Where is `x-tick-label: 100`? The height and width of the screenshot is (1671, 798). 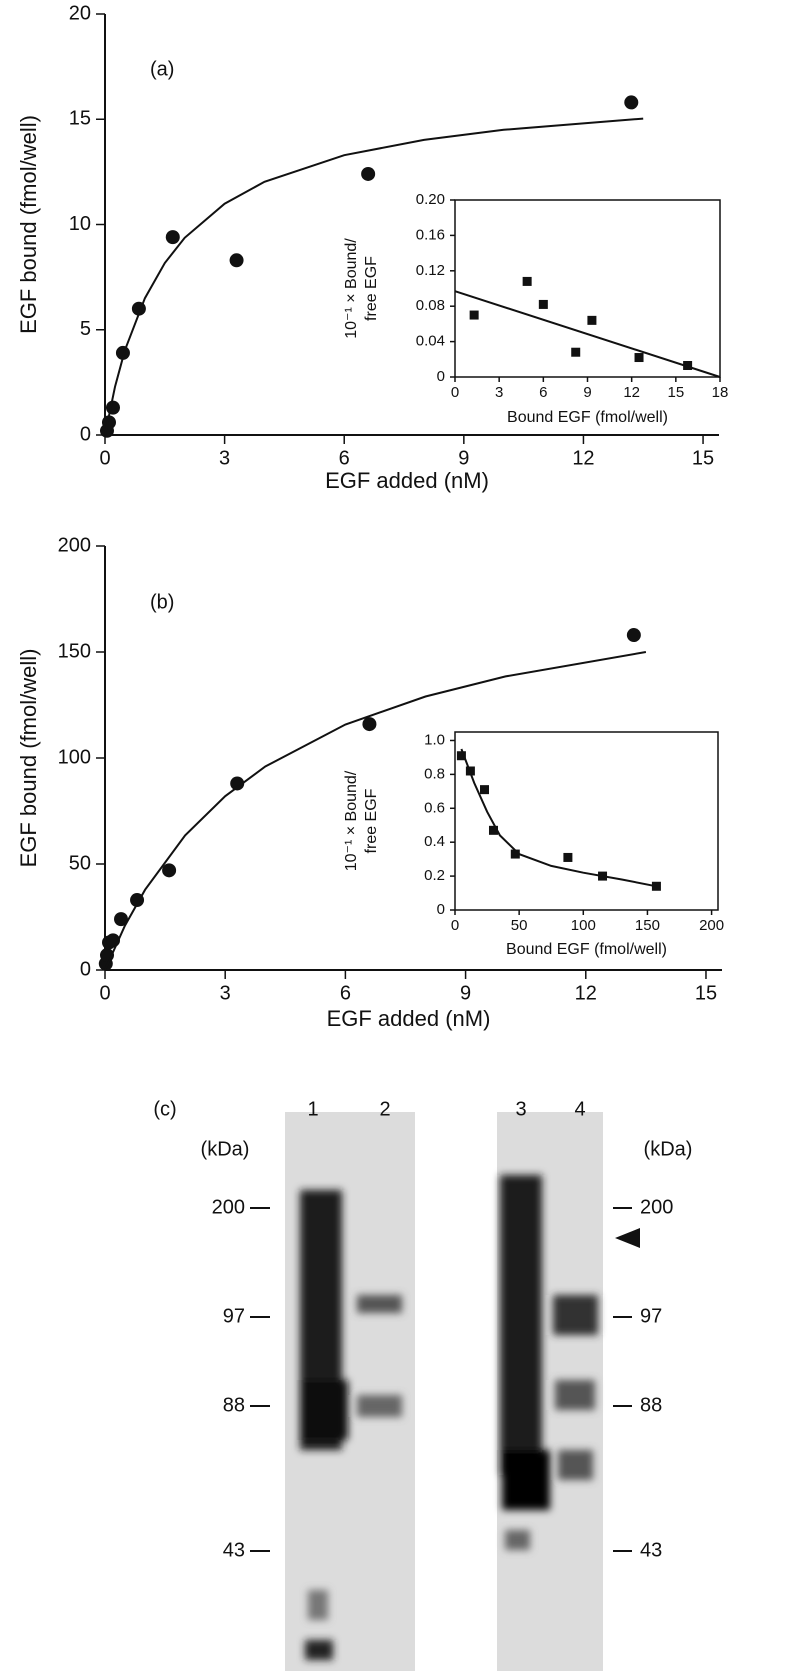 x-tick-label: 100 is located at coordinates (583, 925).